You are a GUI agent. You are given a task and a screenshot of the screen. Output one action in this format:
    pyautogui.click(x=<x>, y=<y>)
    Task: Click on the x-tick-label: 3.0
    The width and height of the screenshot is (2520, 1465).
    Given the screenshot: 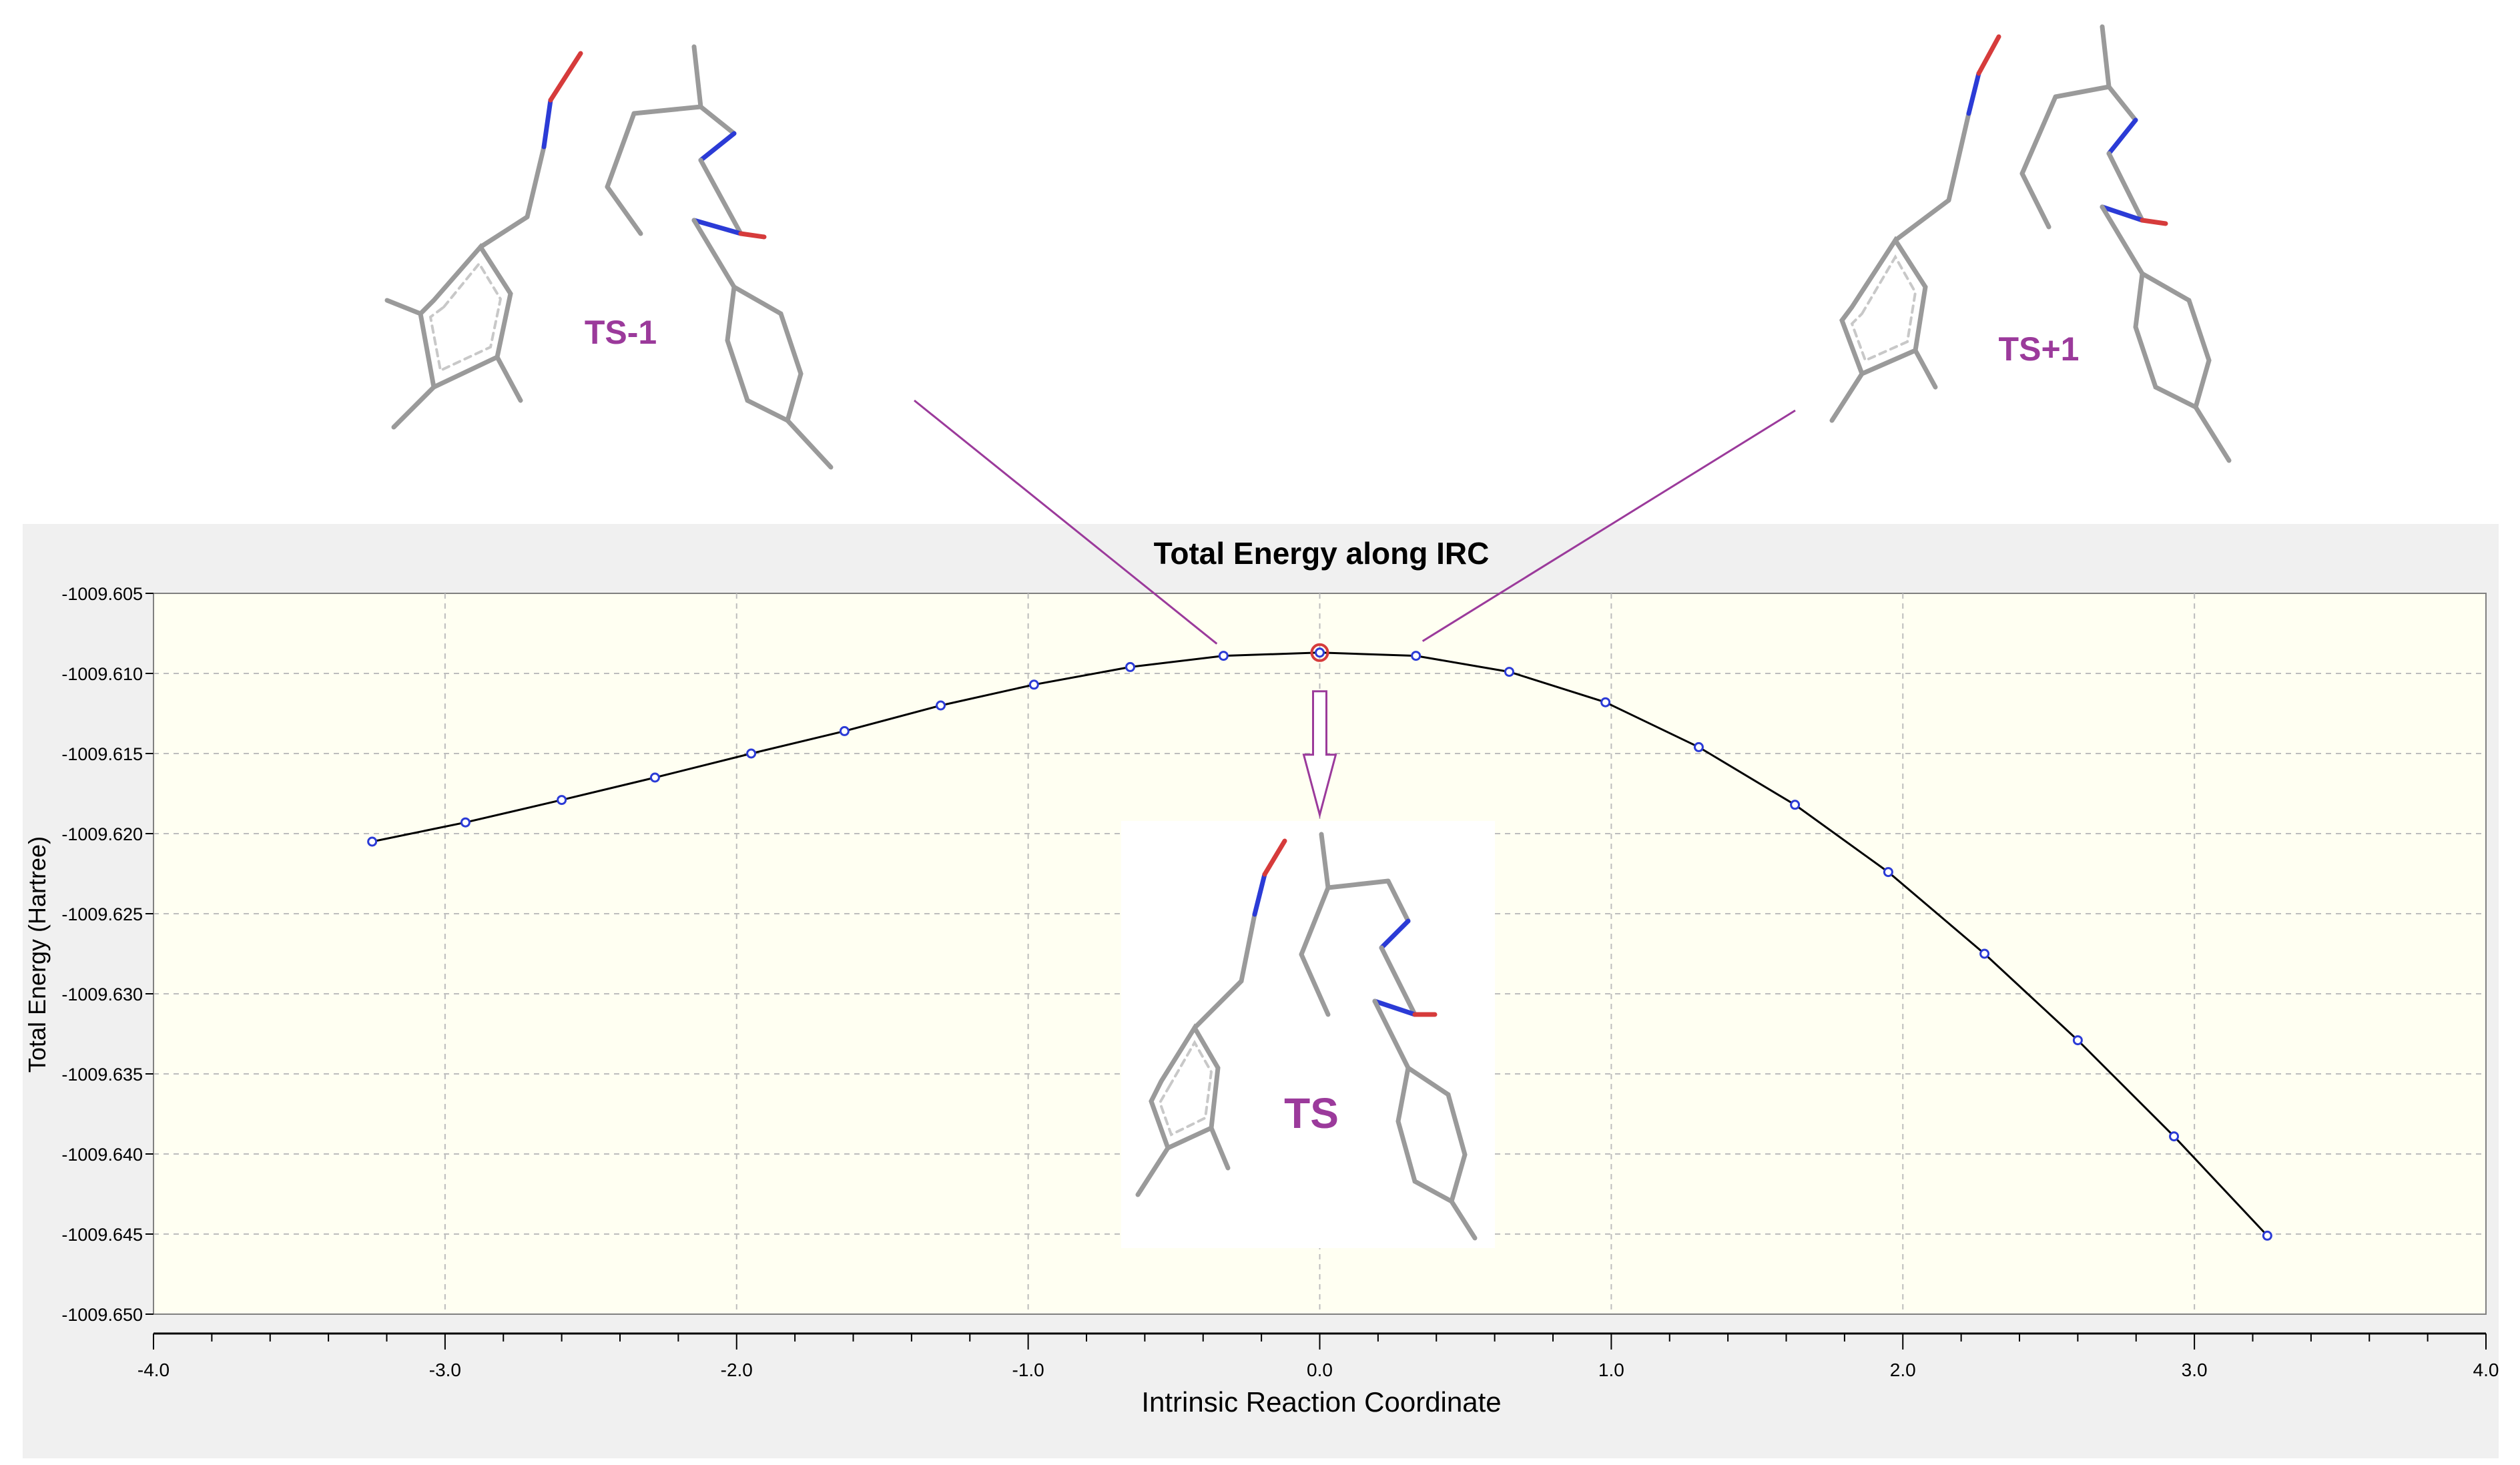 What is the action you would take?
    pyautogui.click(x=2195, y=1370)
    